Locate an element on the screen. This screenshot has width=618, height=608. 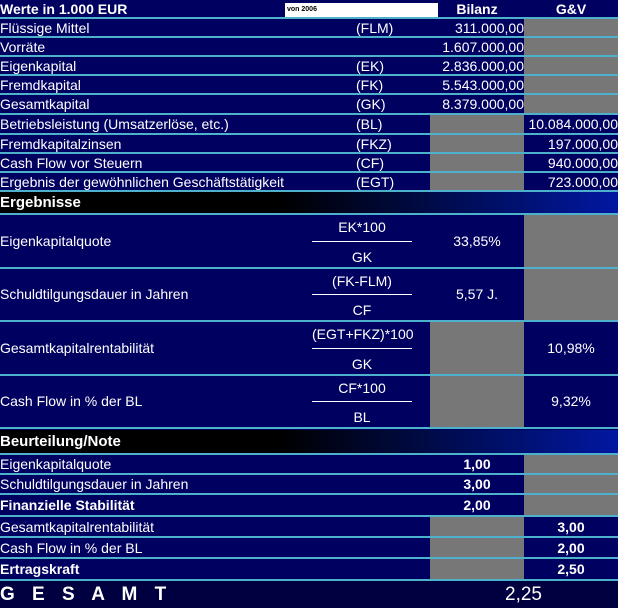
formula: CF*100 BL is located at coordinates (362, 402).